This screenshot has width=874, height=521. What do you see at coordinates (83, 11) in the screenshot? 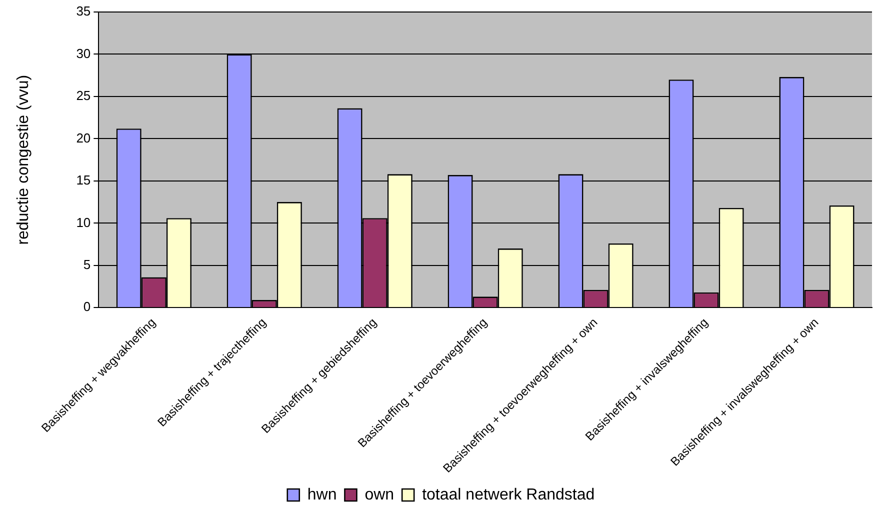
I see `y-tick-label: 35` at bounding box center [83, 11].